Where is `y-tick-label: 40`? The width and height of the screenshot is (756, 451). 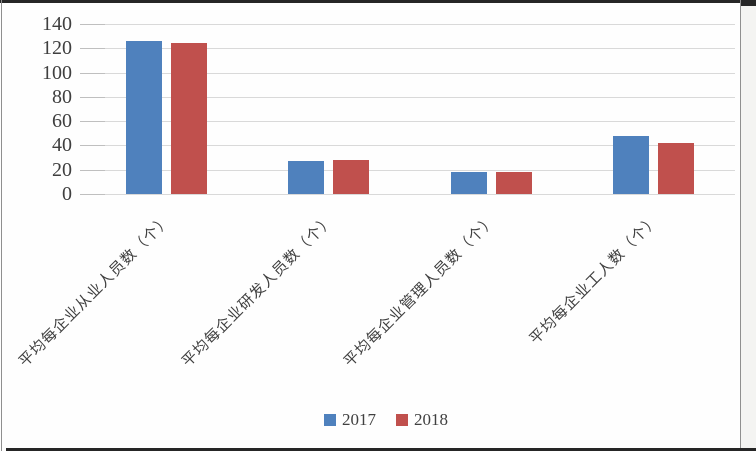 y-tick-label: 40 is located at coordinates (62, 145).